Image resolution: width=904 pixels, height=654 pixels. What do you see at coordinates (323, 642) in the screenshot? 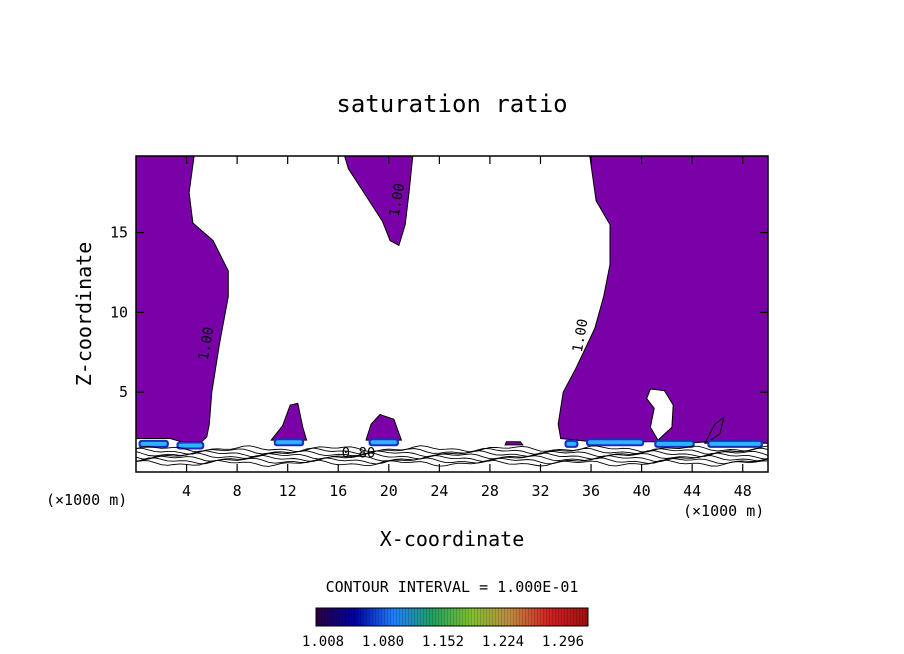
I see `colorbar-label-0: 1.008` at bounding box center [323, 642].